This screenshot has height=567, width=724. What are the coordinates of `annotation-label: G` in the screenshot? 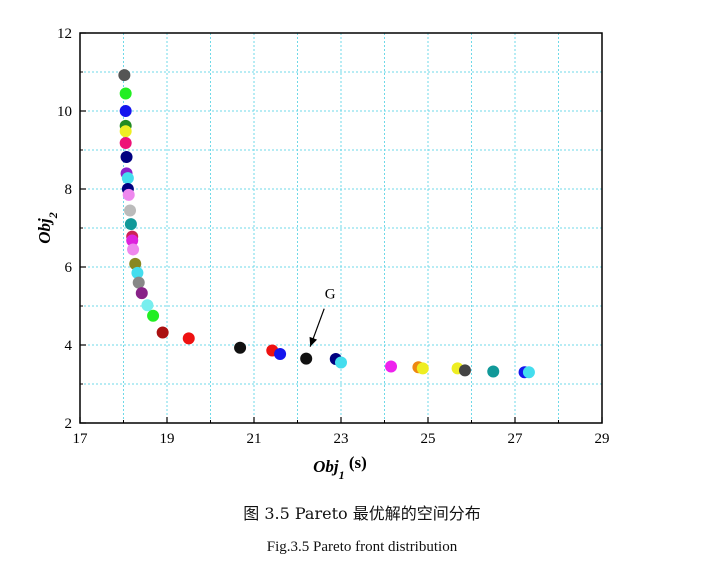 It's located at (330, 295).